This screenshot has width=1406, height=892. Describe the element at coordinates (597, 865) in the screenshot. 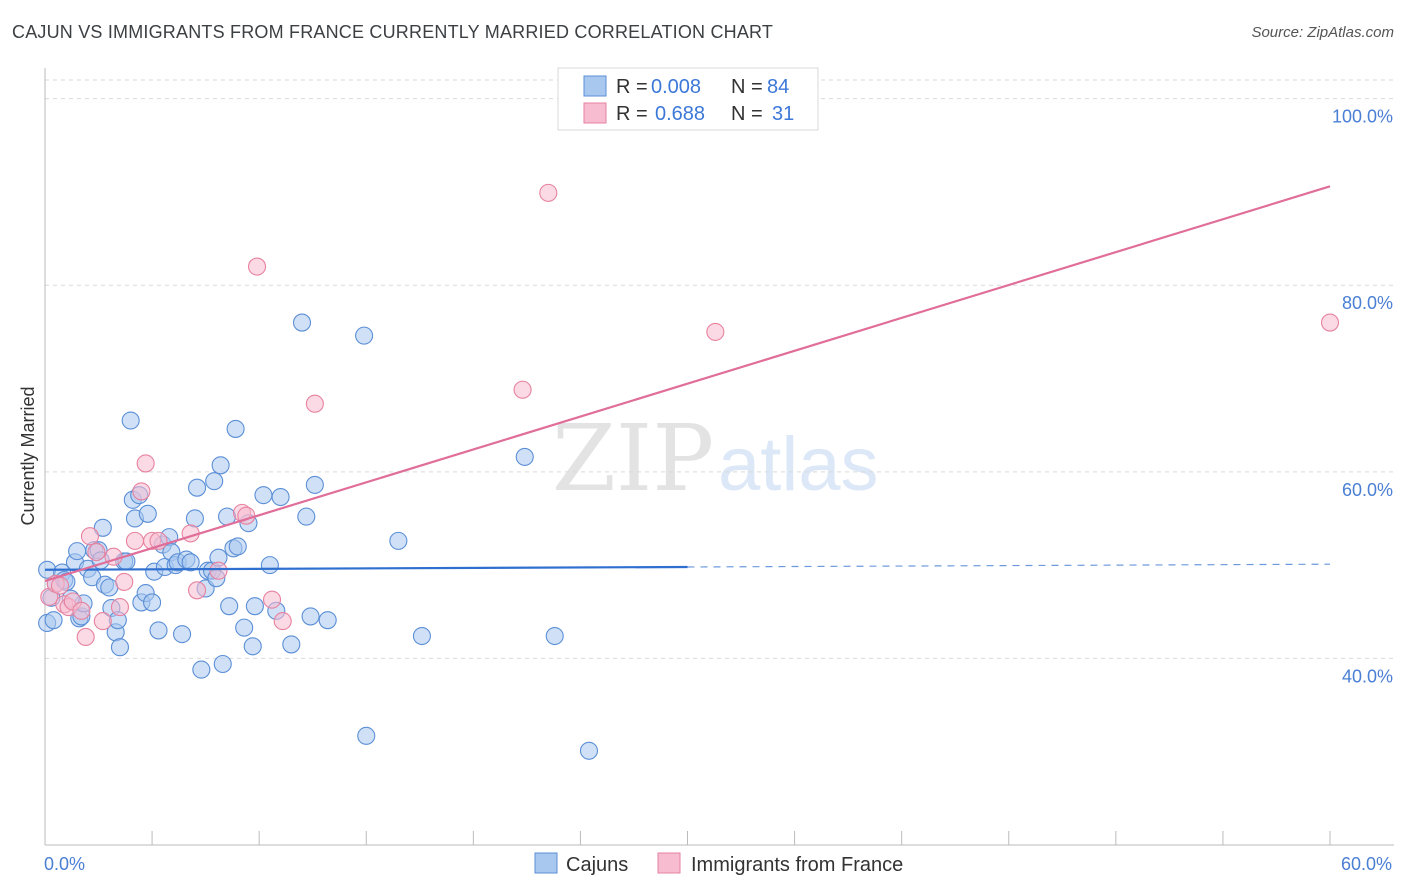

I see `legend-label-cajuns: Cajuns` at that location.